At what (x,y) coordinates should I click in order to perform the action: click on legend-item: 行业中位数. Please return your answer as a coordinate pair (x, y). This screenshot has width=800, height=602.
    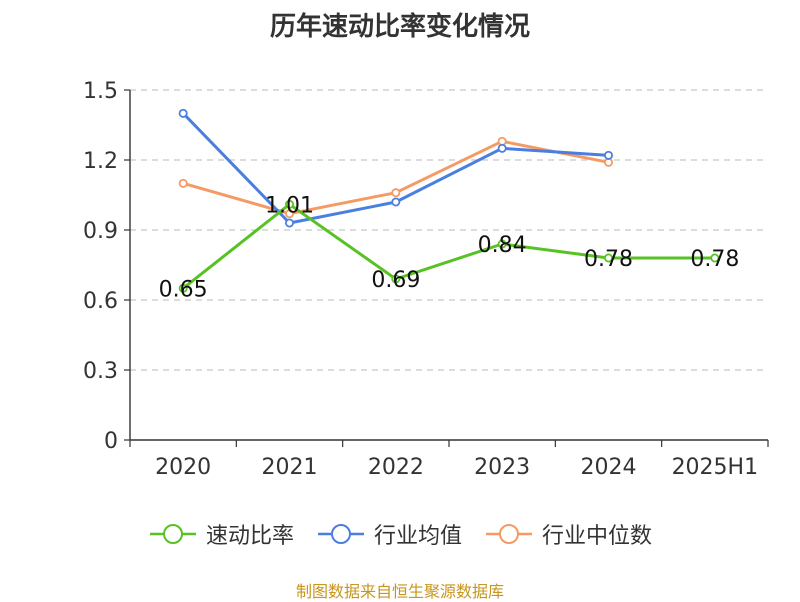
    Looking at the image, I should click on (568, 534).